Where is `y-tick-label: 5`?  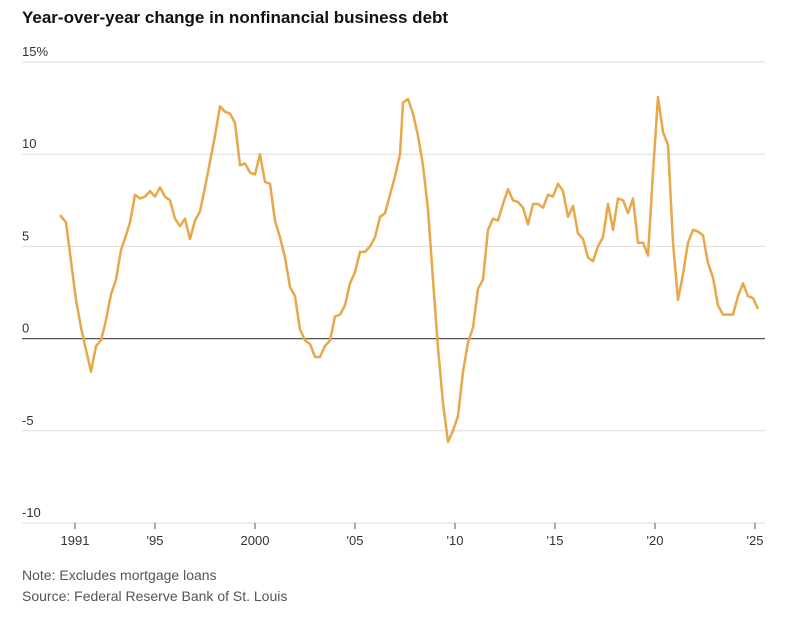
y-tick-label: 5 is located at coordinates (25, 235).